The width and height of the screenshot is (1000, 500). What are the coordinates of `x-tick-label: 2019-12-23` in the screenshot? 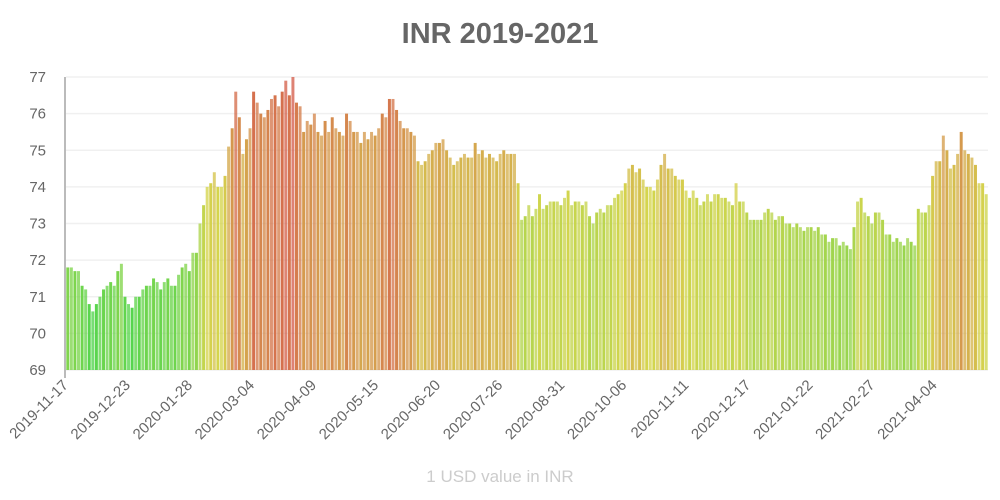 It's located at (101, 410).